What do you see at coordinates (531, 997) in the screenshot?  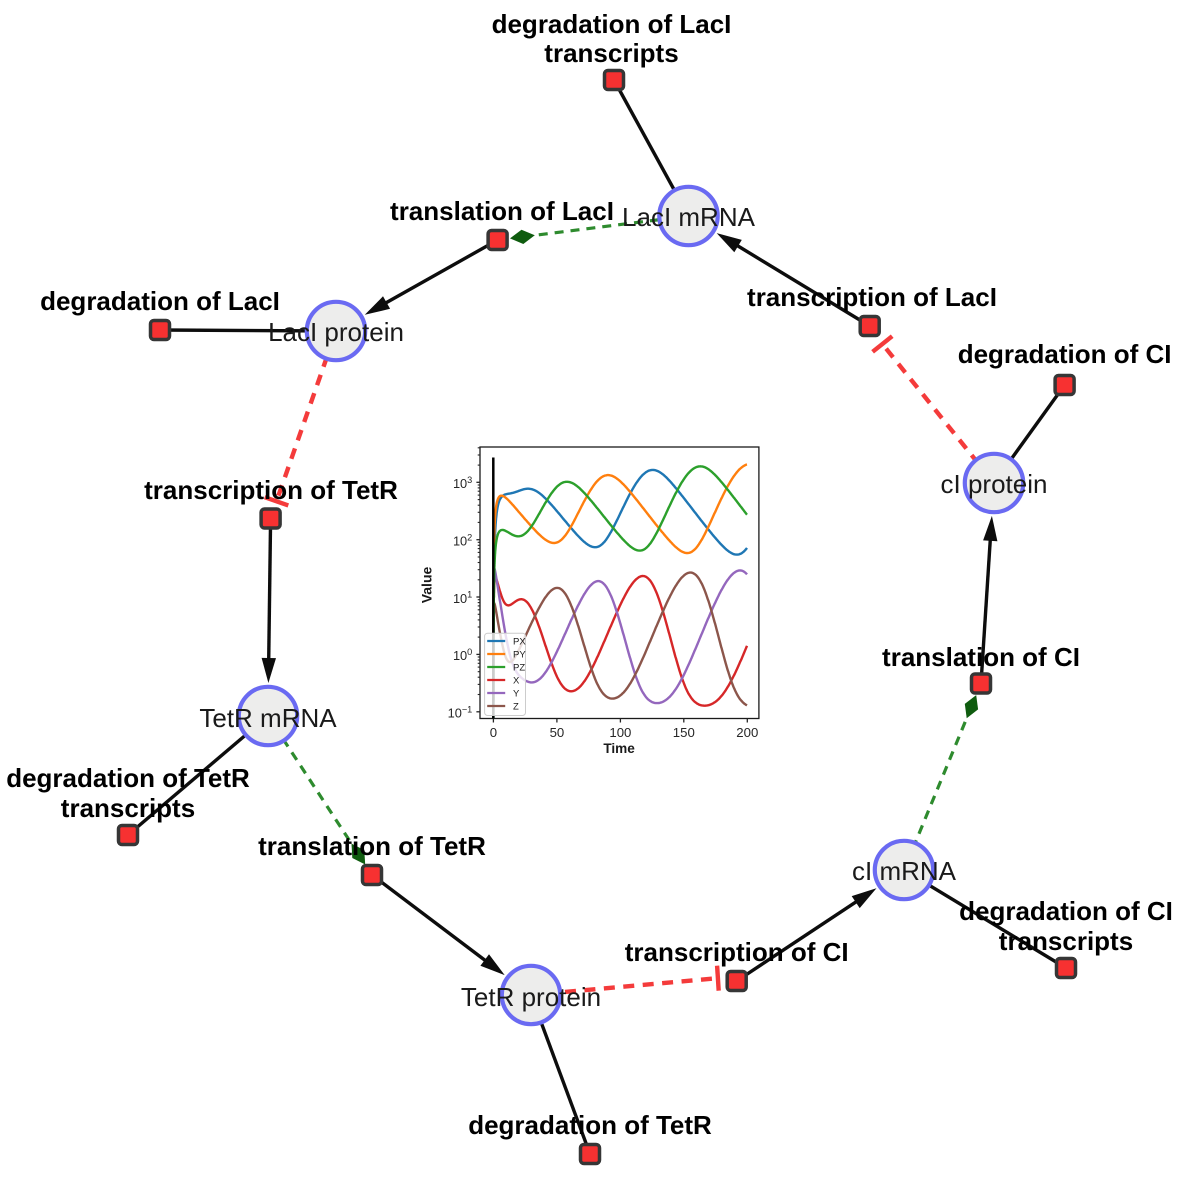 I see `svg-text: TetR protein` at bounding box center [531, 997].